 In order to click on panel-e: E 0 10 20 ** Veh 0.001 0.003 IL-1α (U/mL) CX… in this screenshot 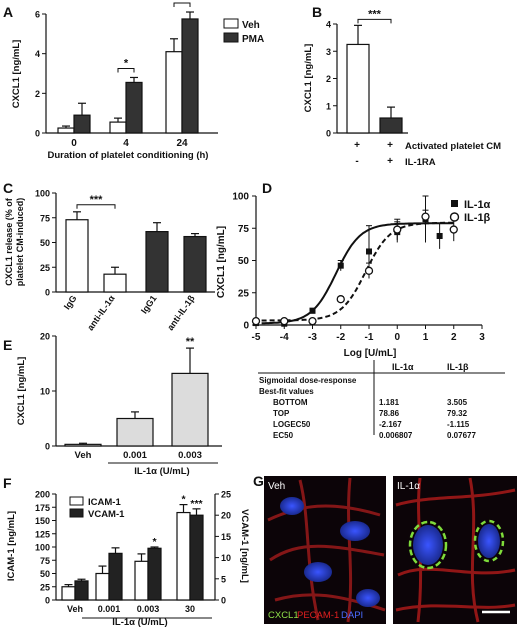, I will do `click(112, 404)`.